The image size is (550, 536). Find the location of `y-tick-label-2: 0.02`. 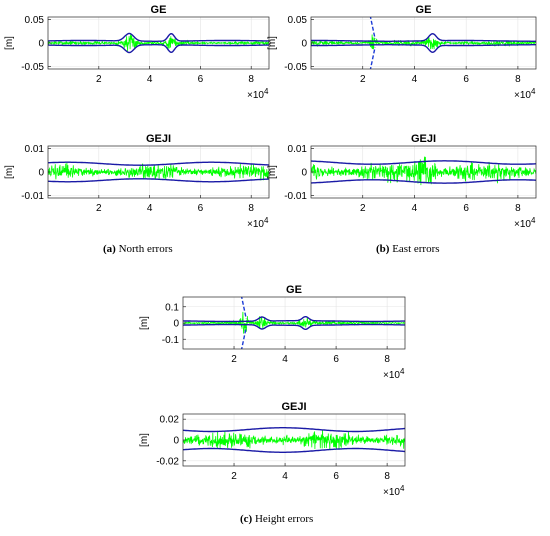

y-tick-label-2: 0.02 is located at coordinates (170, 420).